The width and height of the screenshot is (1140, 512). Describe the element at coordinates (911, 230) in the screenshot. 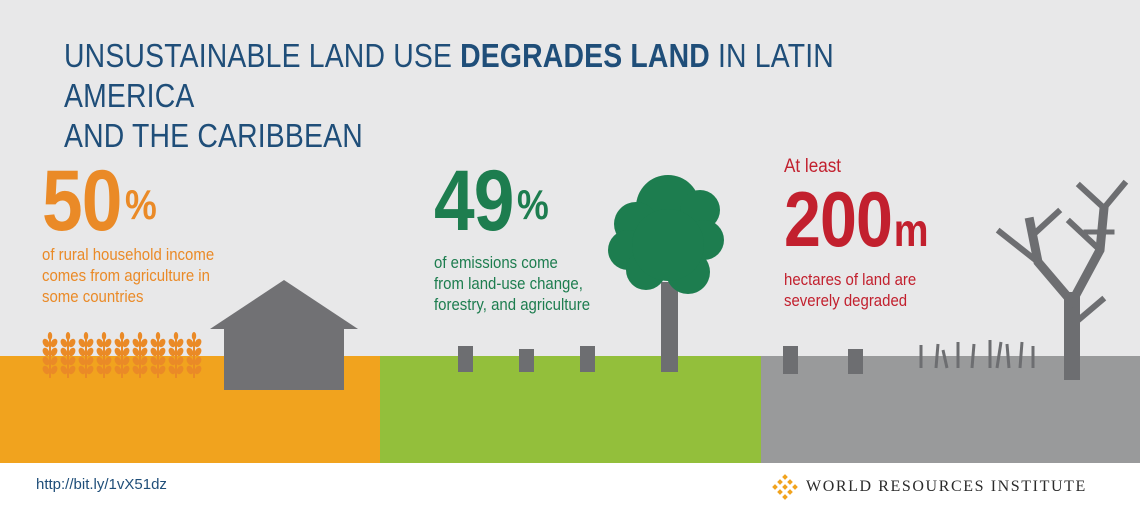

I see `stat-unit: m` at that location.